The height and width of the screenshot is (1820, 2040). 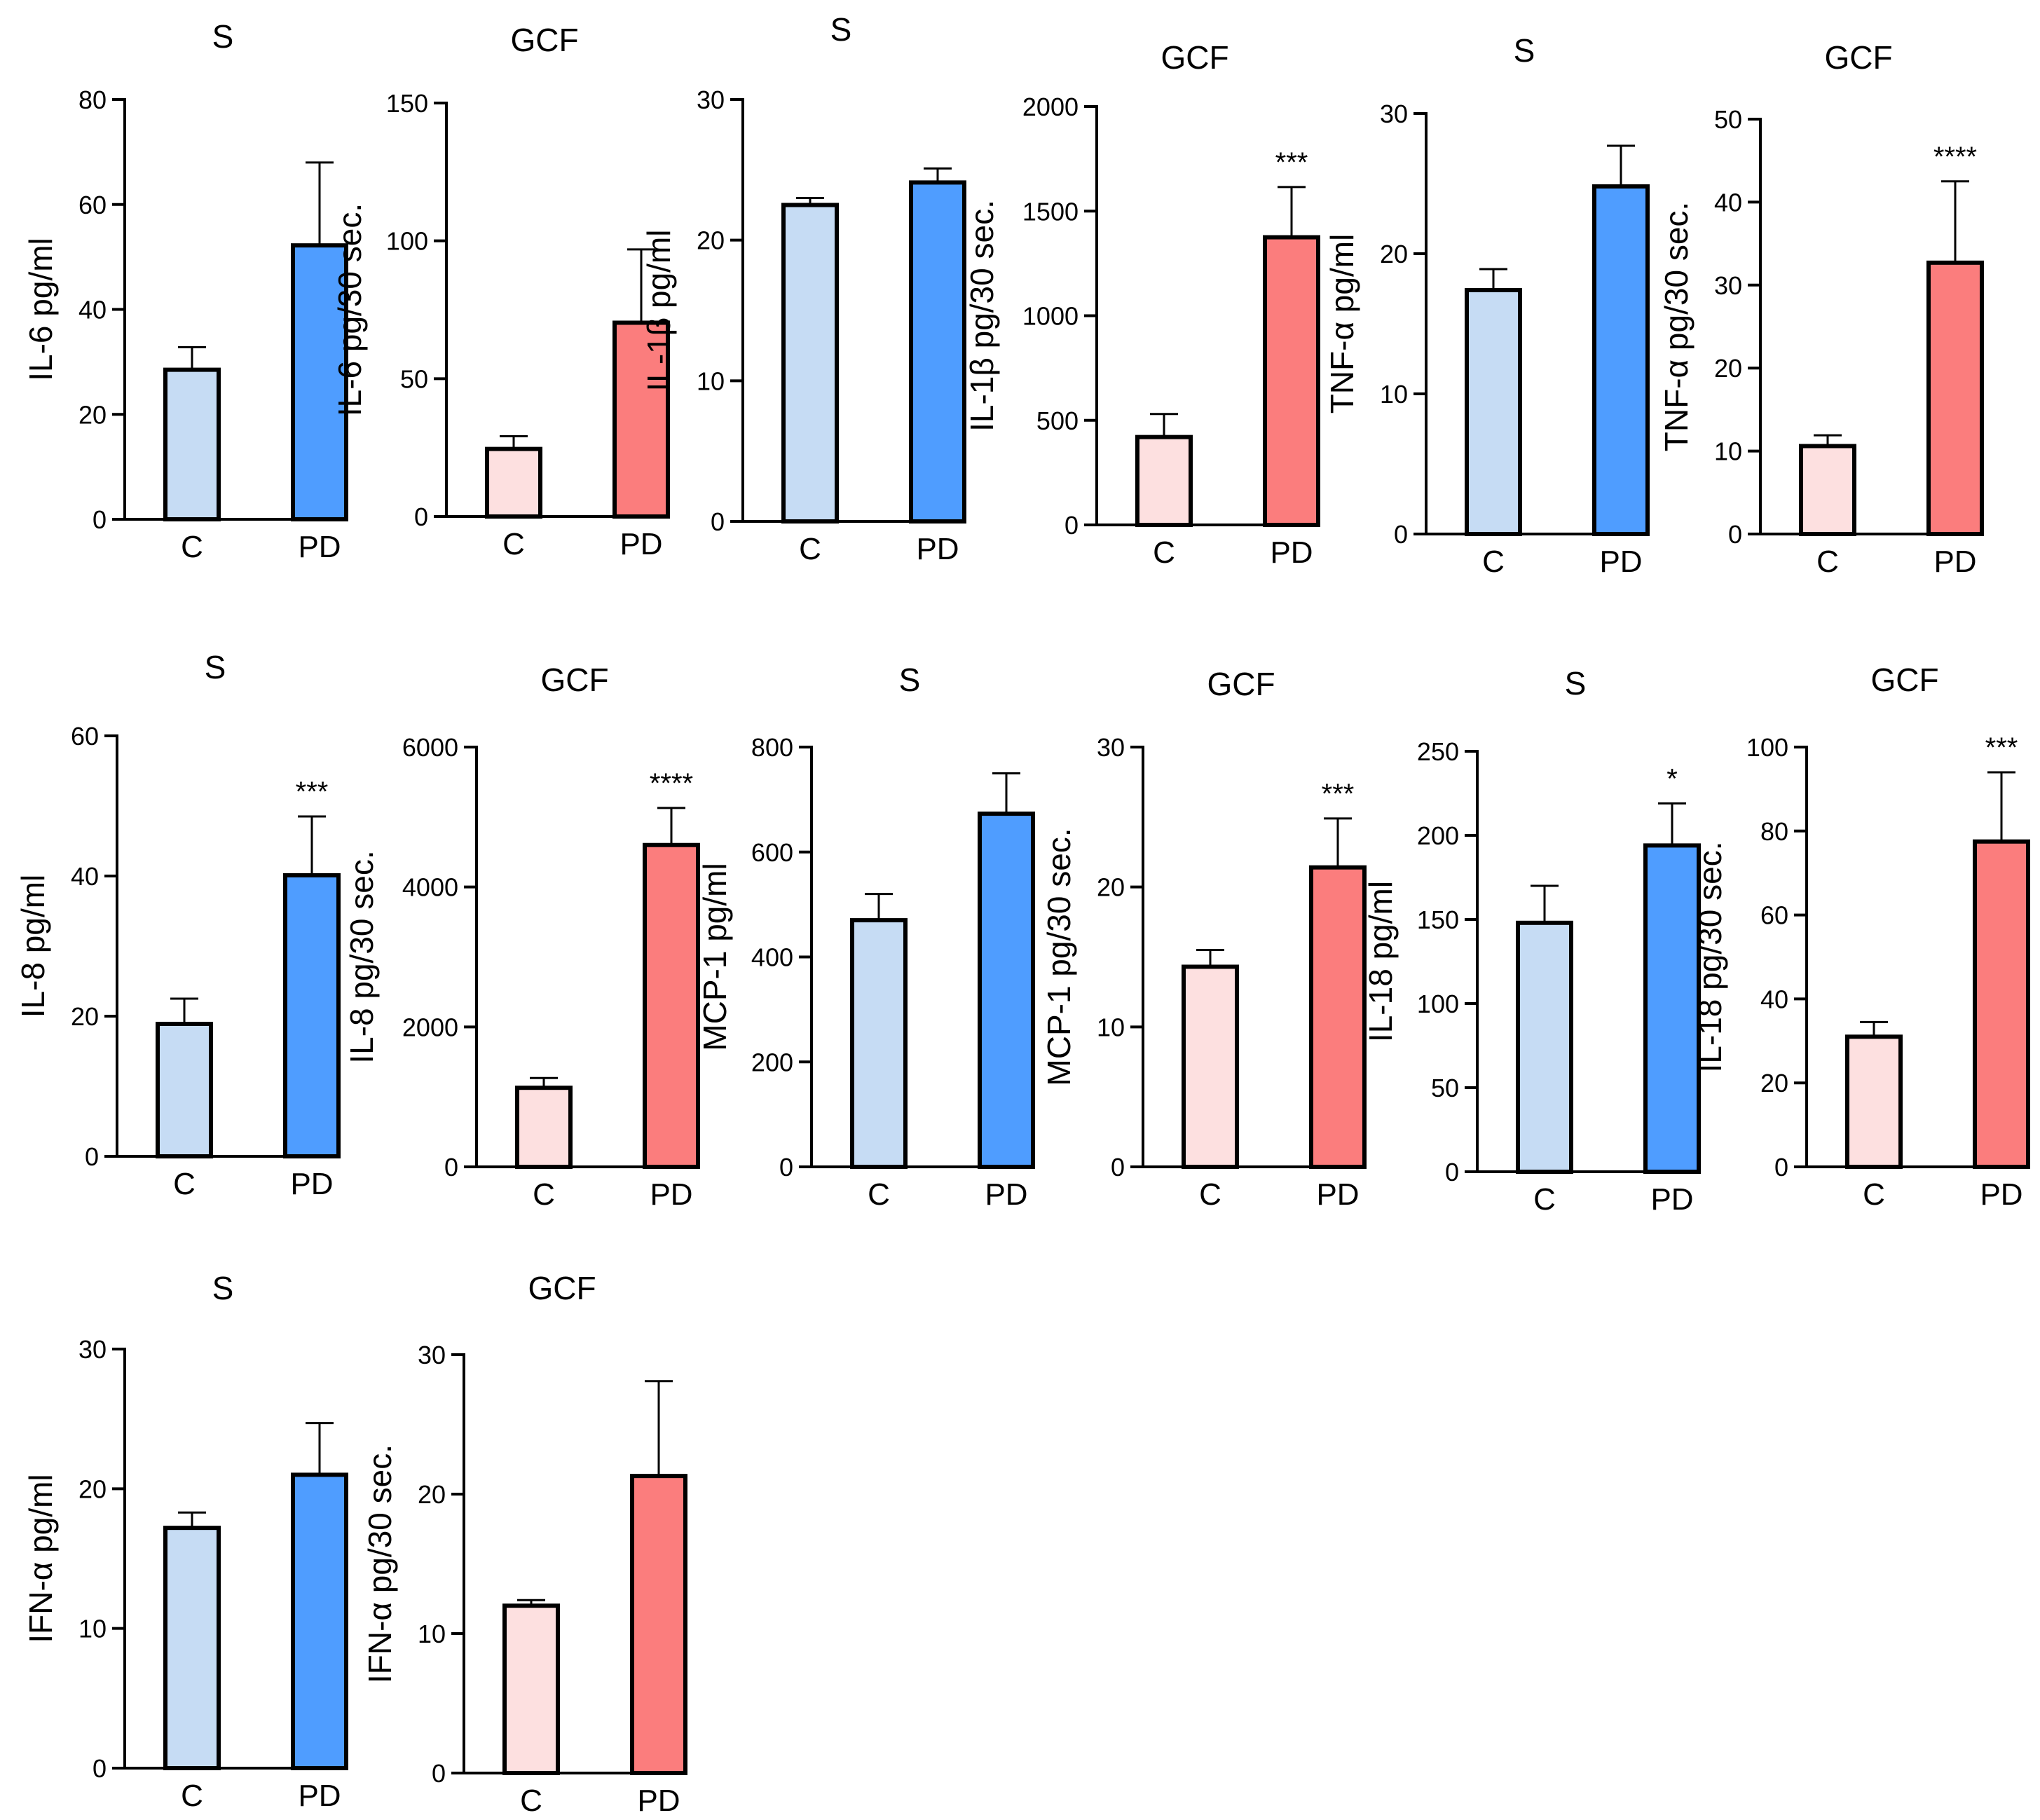 What do you see at coordinates (1861, 937) in the screenshot?
I see `chart-panel-12: GCF 0 20 40 60 80 100 IL-18 pg/30 sec. C PD ***` at bounding box center [1861, 937].